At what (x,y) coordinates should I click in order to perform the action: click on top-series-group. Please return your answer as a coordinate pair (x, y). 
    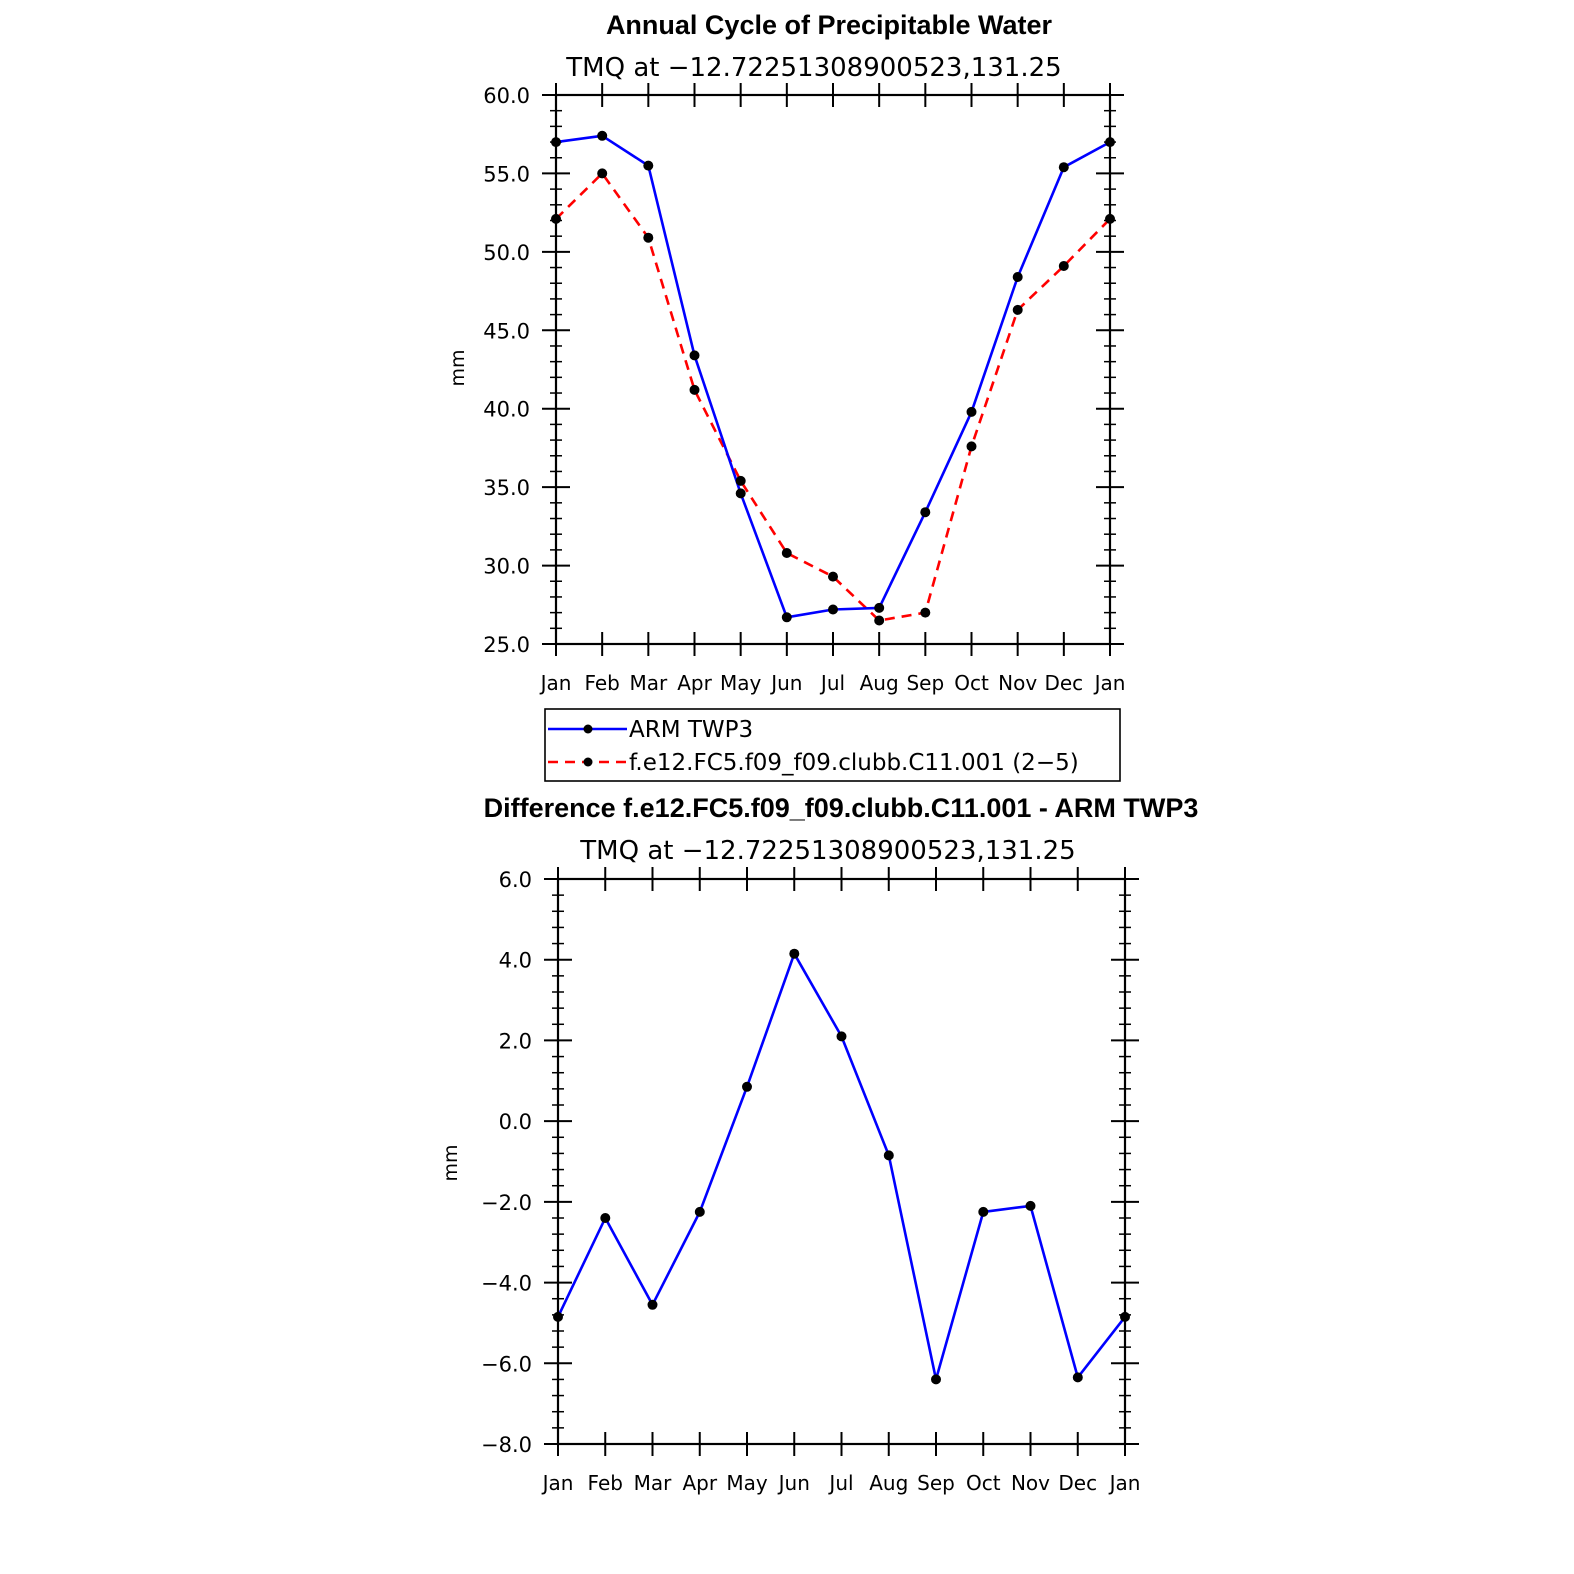
    Looking at the image, I should click on (833, 378).